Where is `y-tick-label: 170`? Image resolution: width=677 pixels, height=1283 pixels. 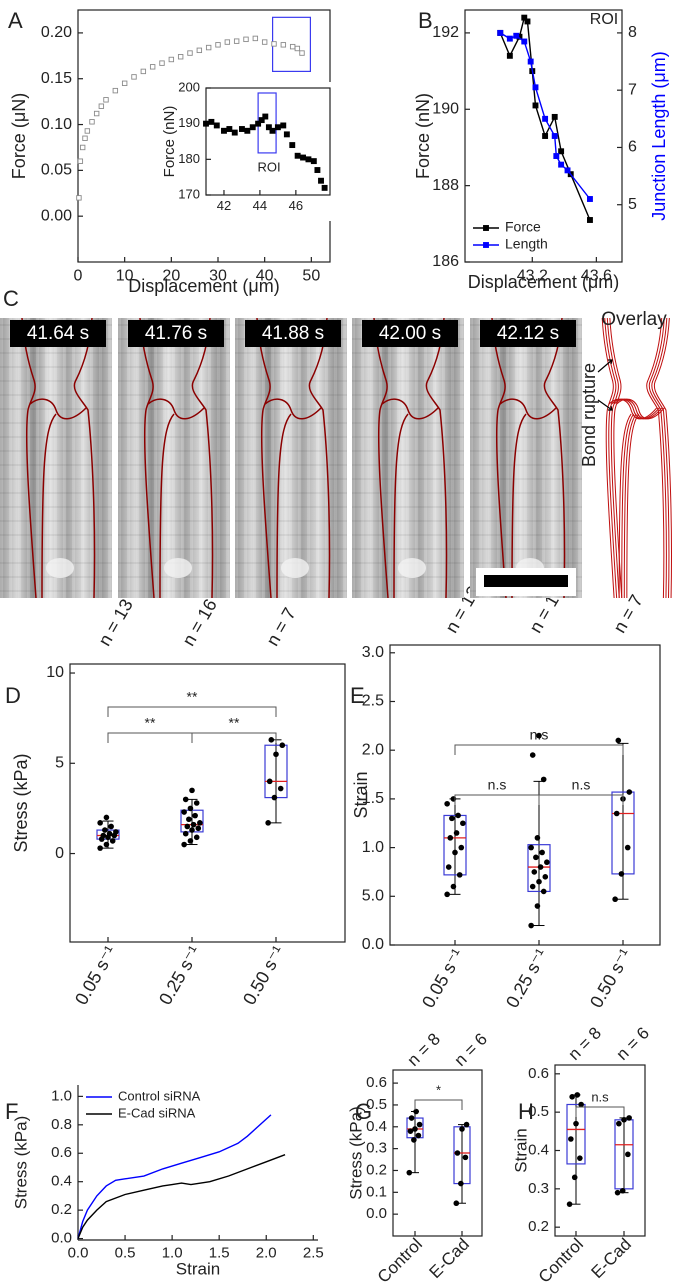
y-tick-label: 170 is located at coordinates (189, 193).